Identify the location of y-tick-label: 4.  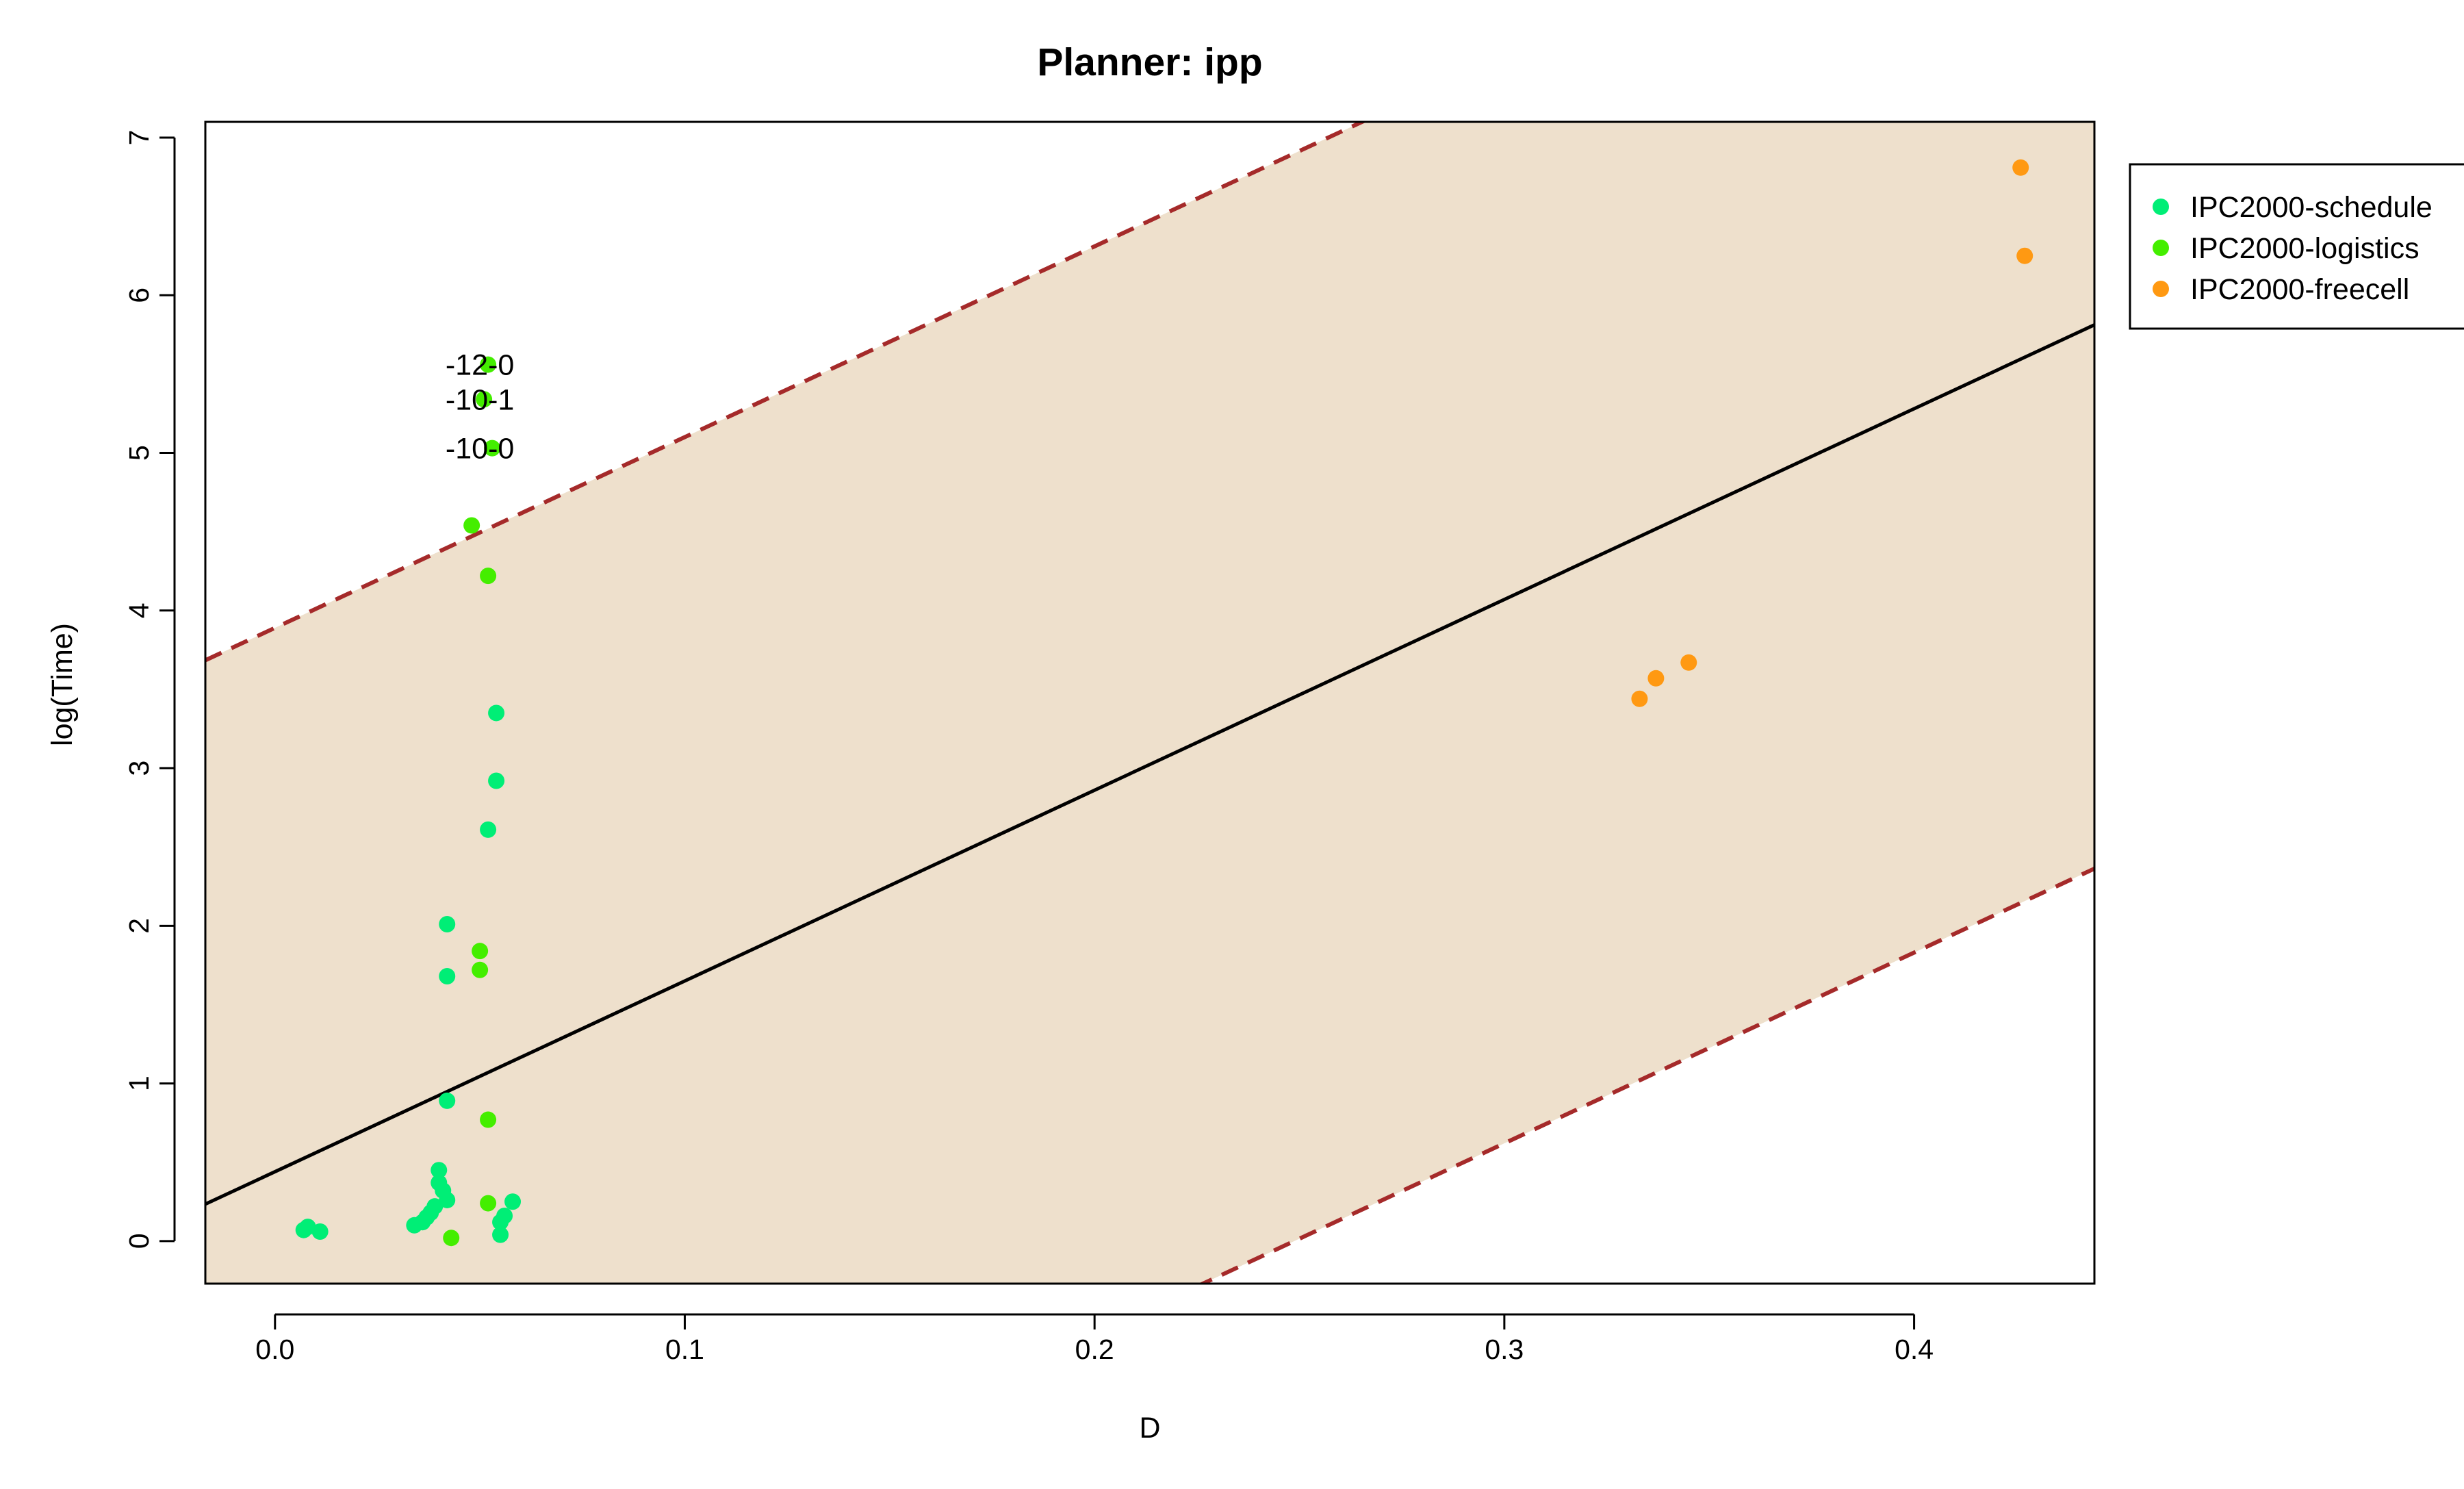
(139, 610).